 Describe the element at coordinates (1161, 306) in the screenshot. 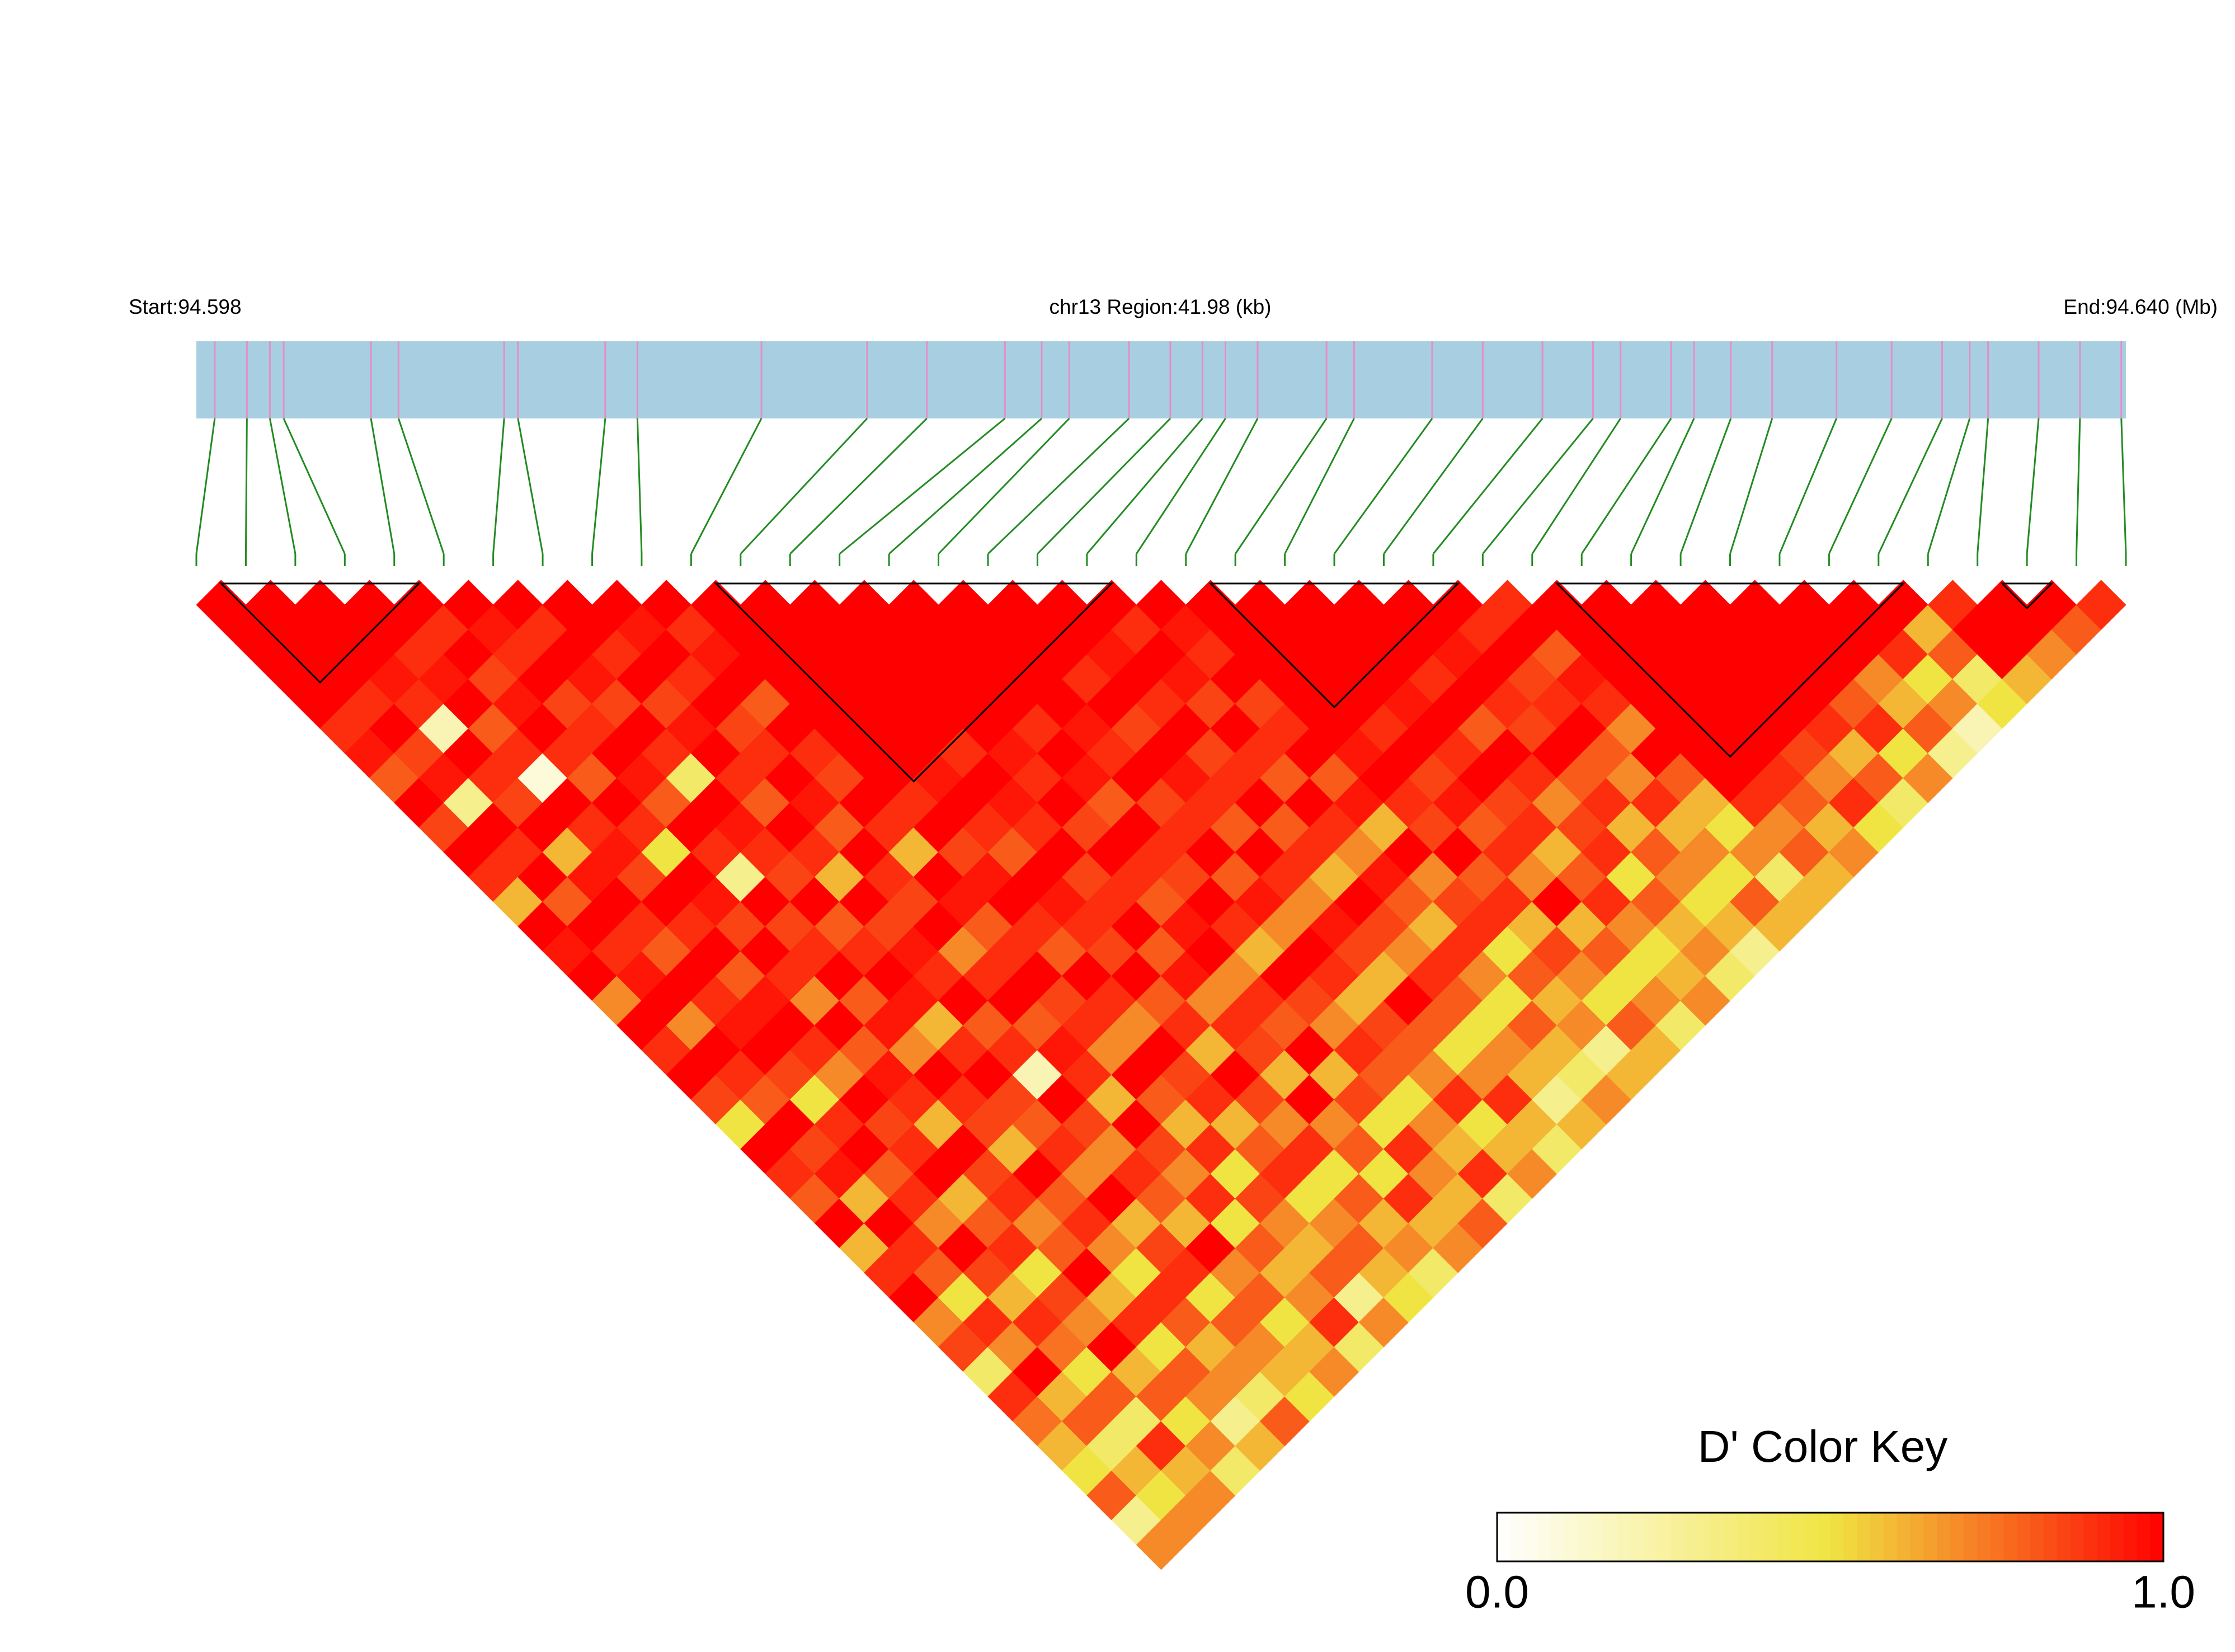

I see `region-label: chr13 Region:41.98 (kb)` at that location.